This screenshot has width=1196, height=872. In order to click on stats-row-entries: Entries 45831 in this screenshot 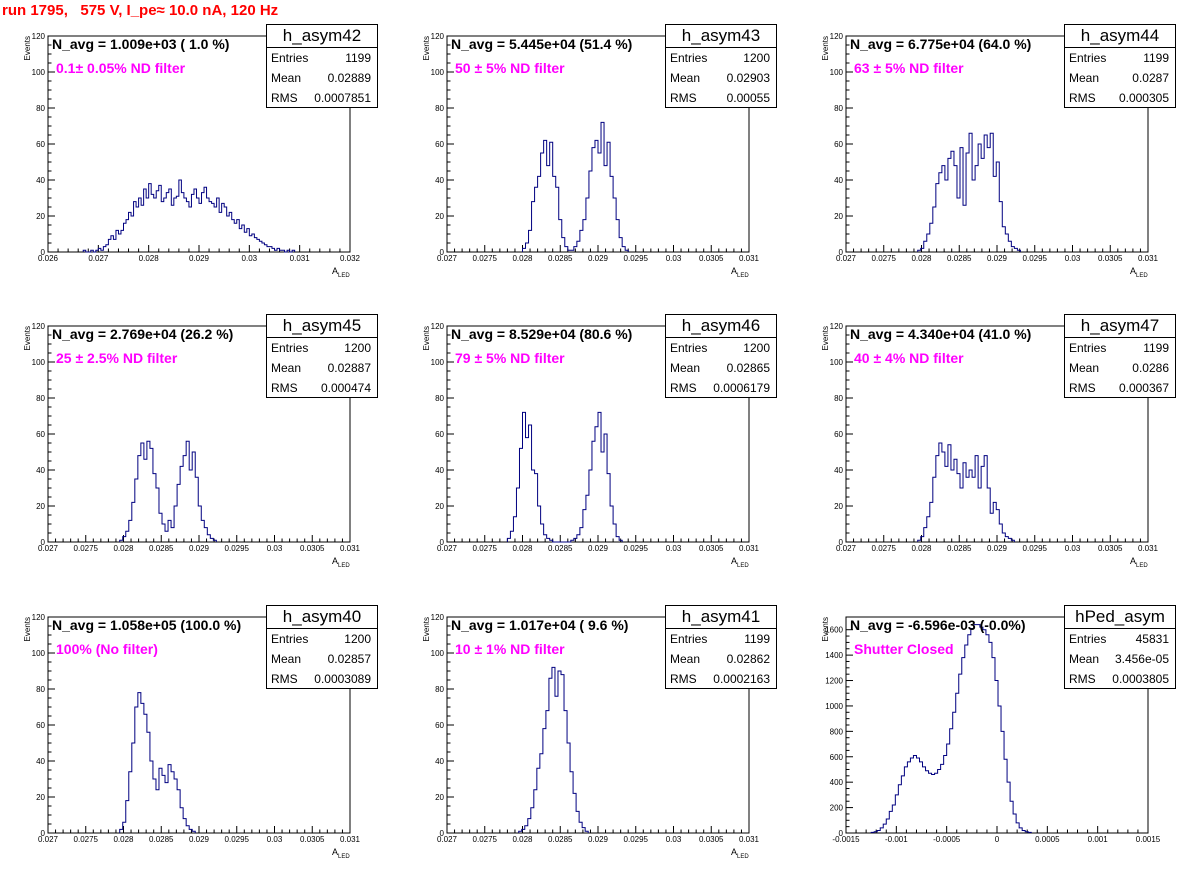, I will do `click(1120, 639)`.